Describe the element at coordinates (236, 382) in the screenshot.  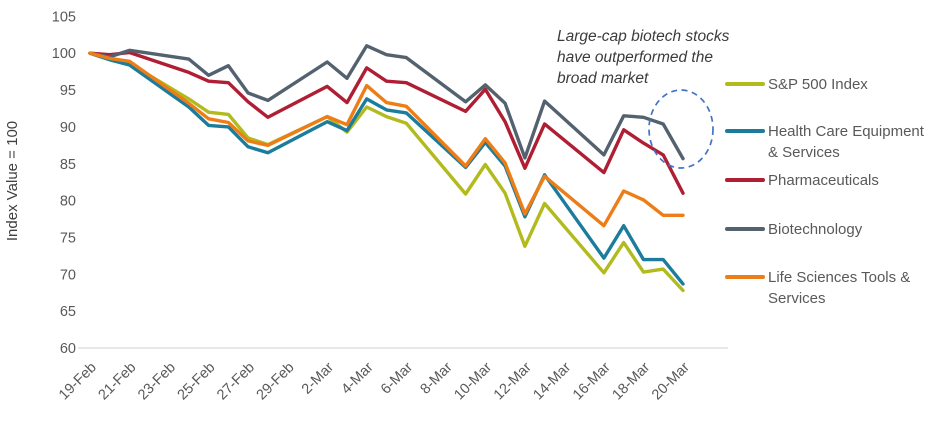
I see `x-tick-label: 27-Feb` at that location.